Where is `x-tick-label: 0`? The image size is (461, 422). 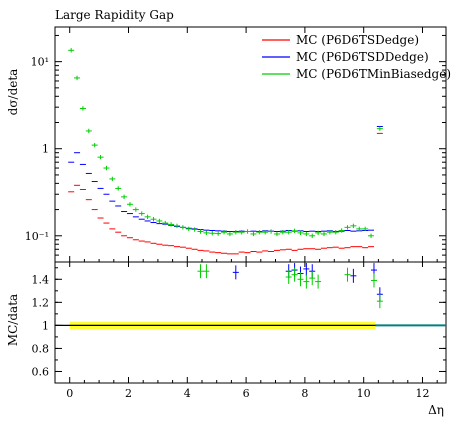 x-tick-label: 0 is located at coordinates (69, 393).